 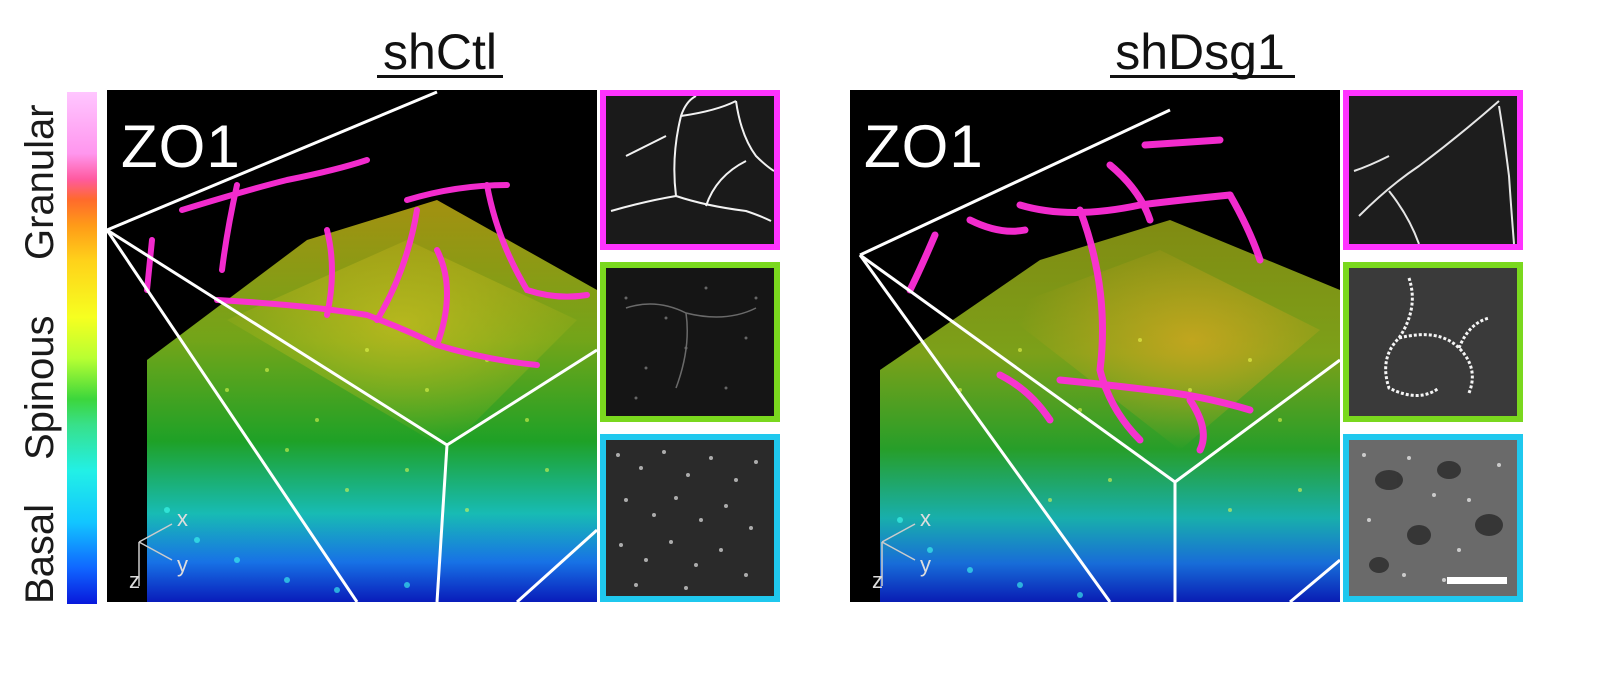 What do you see at coordinates (40, 387) in the screenshot?
I see `label-spinous: Spinous` at bounding box center [40, 387].